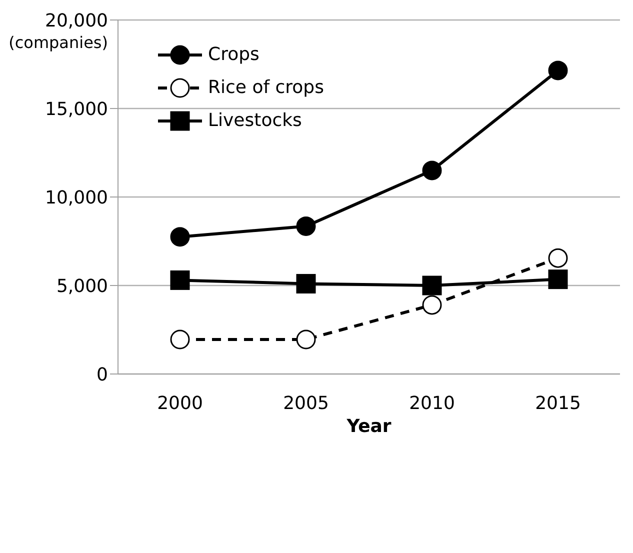 This screenshot has height=553, width=633. Describe the element at coordinates (306, 403) in the screenshot. I see `x-tick-label: 2005` at that location.